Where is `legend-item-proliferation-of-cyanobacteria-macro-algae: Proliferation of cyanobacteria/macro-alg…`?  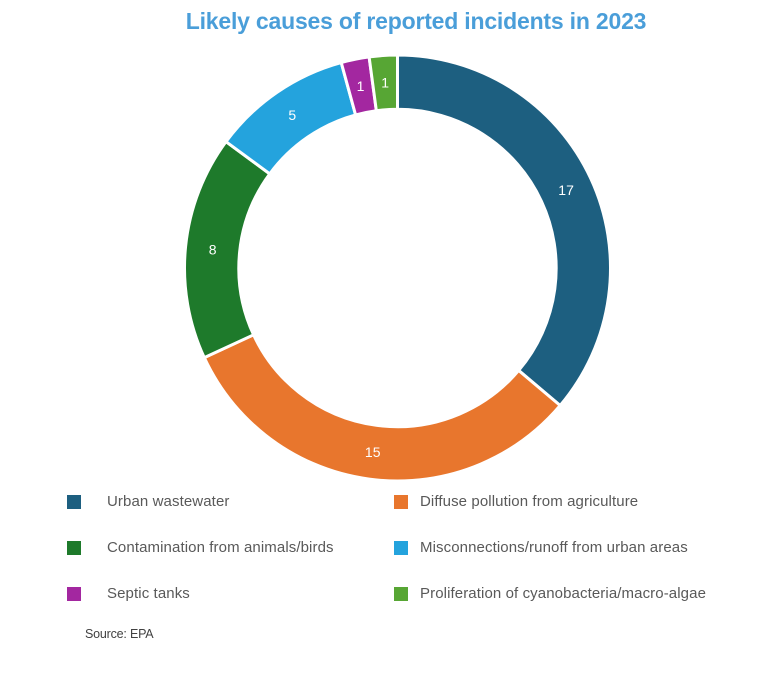
legend-item-proliferation-of-cyanobacteria-macro-algae: Proliferation of cyanobacteria/macro-alg… is located at coordinates (550, 593).